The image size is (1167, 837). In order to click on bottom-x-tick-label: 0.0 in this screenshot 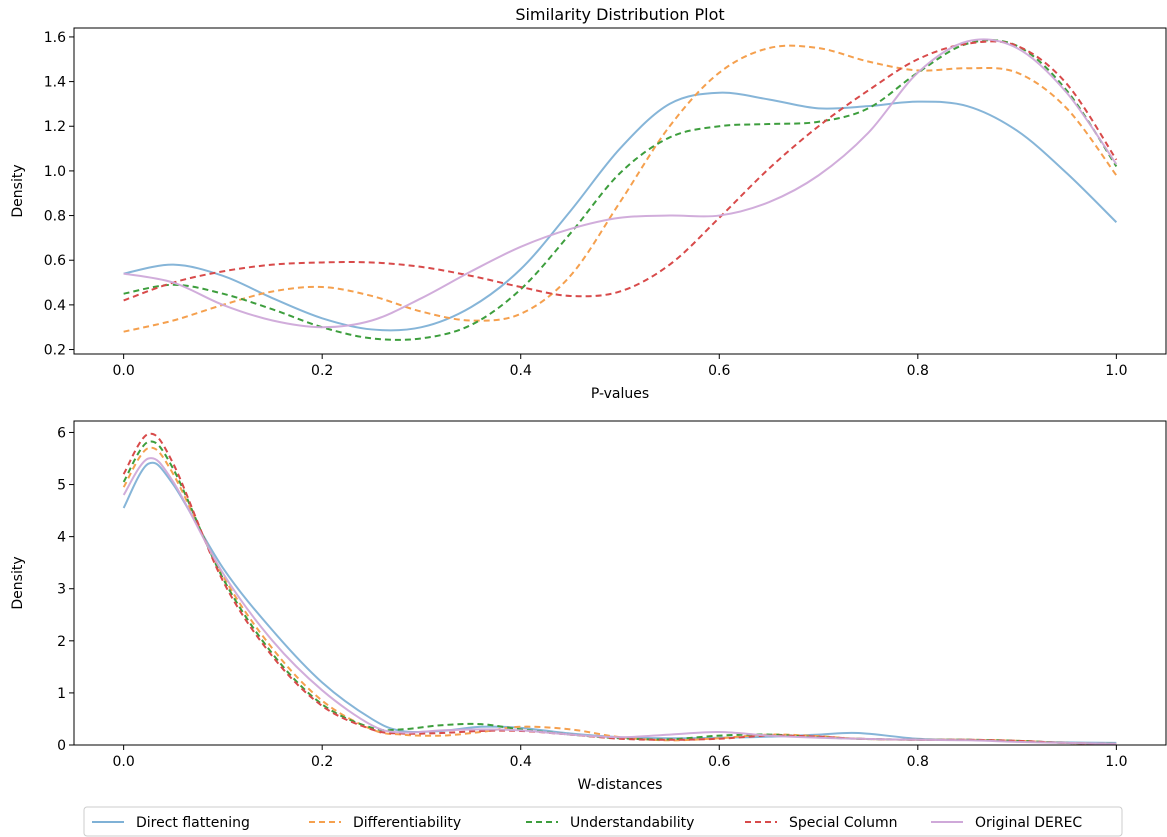, I will do `click(124, 762)`.